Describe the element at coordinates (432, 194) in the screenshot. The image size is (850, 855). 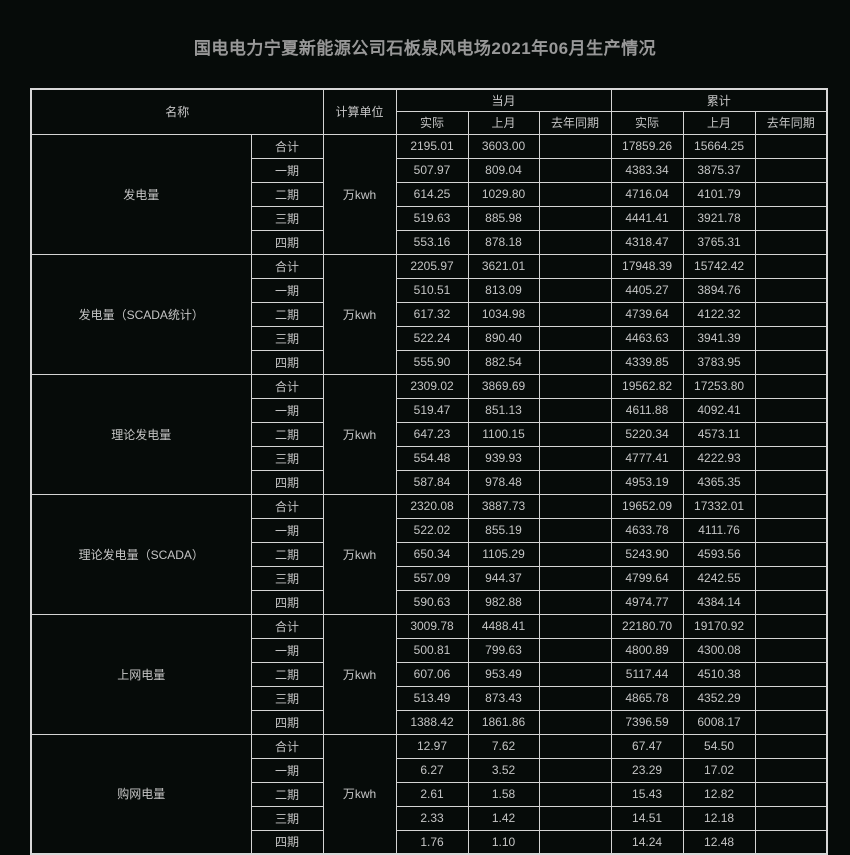
I see `value-cell: 614.25` at that location.